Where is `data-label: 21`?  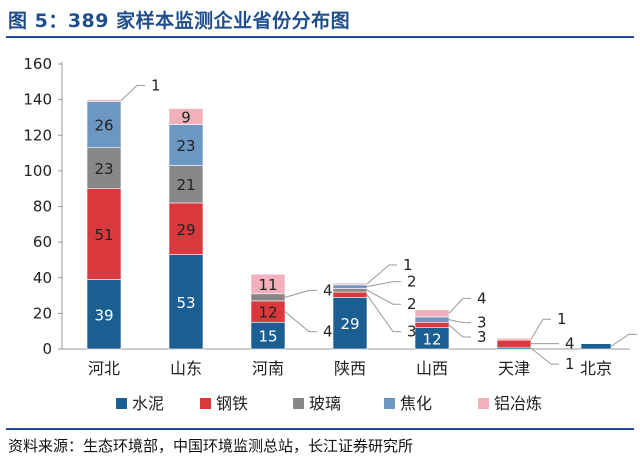
data-label: 21 is located at coordinates (185, 185).